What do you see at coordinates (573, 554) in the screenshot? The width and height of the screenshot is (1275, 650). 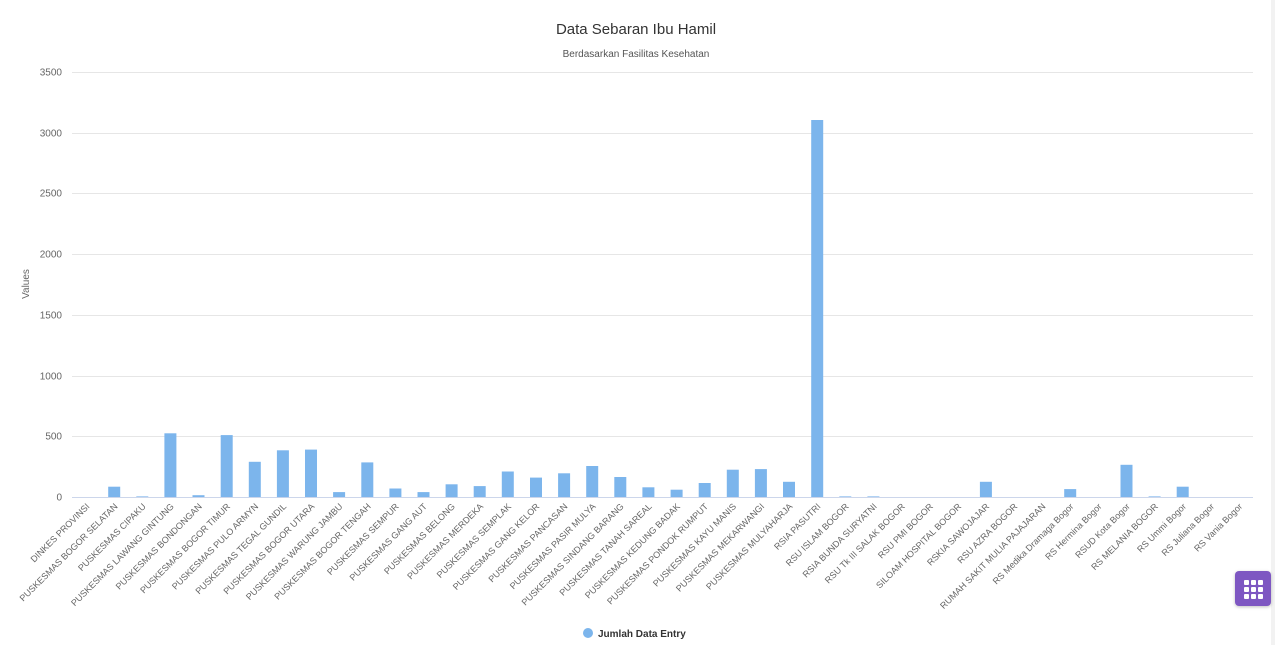 I see `x-tick-label: PUSKESMAS SINDANG BARANG` at bounding box center [573, 554].